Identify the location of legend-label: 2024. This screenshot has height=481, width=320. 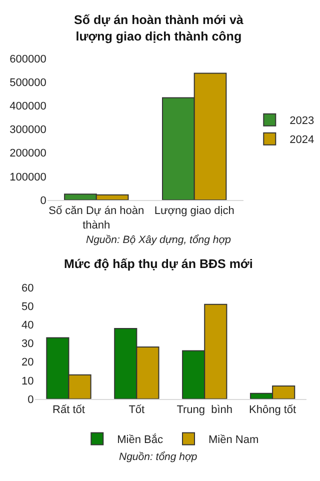
(302, 140).